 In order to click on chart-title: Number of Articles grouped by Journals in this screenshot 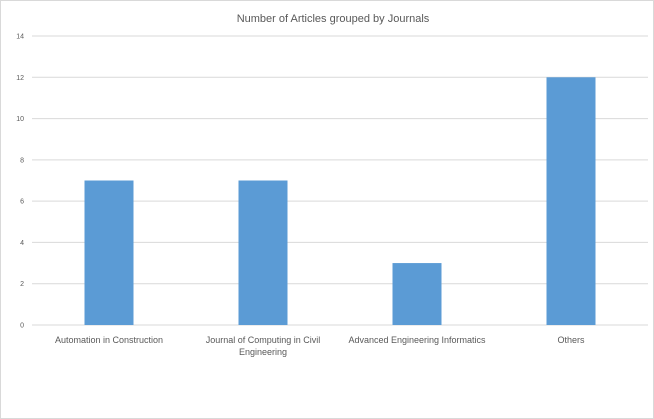, I will do `click(333, 19)`.